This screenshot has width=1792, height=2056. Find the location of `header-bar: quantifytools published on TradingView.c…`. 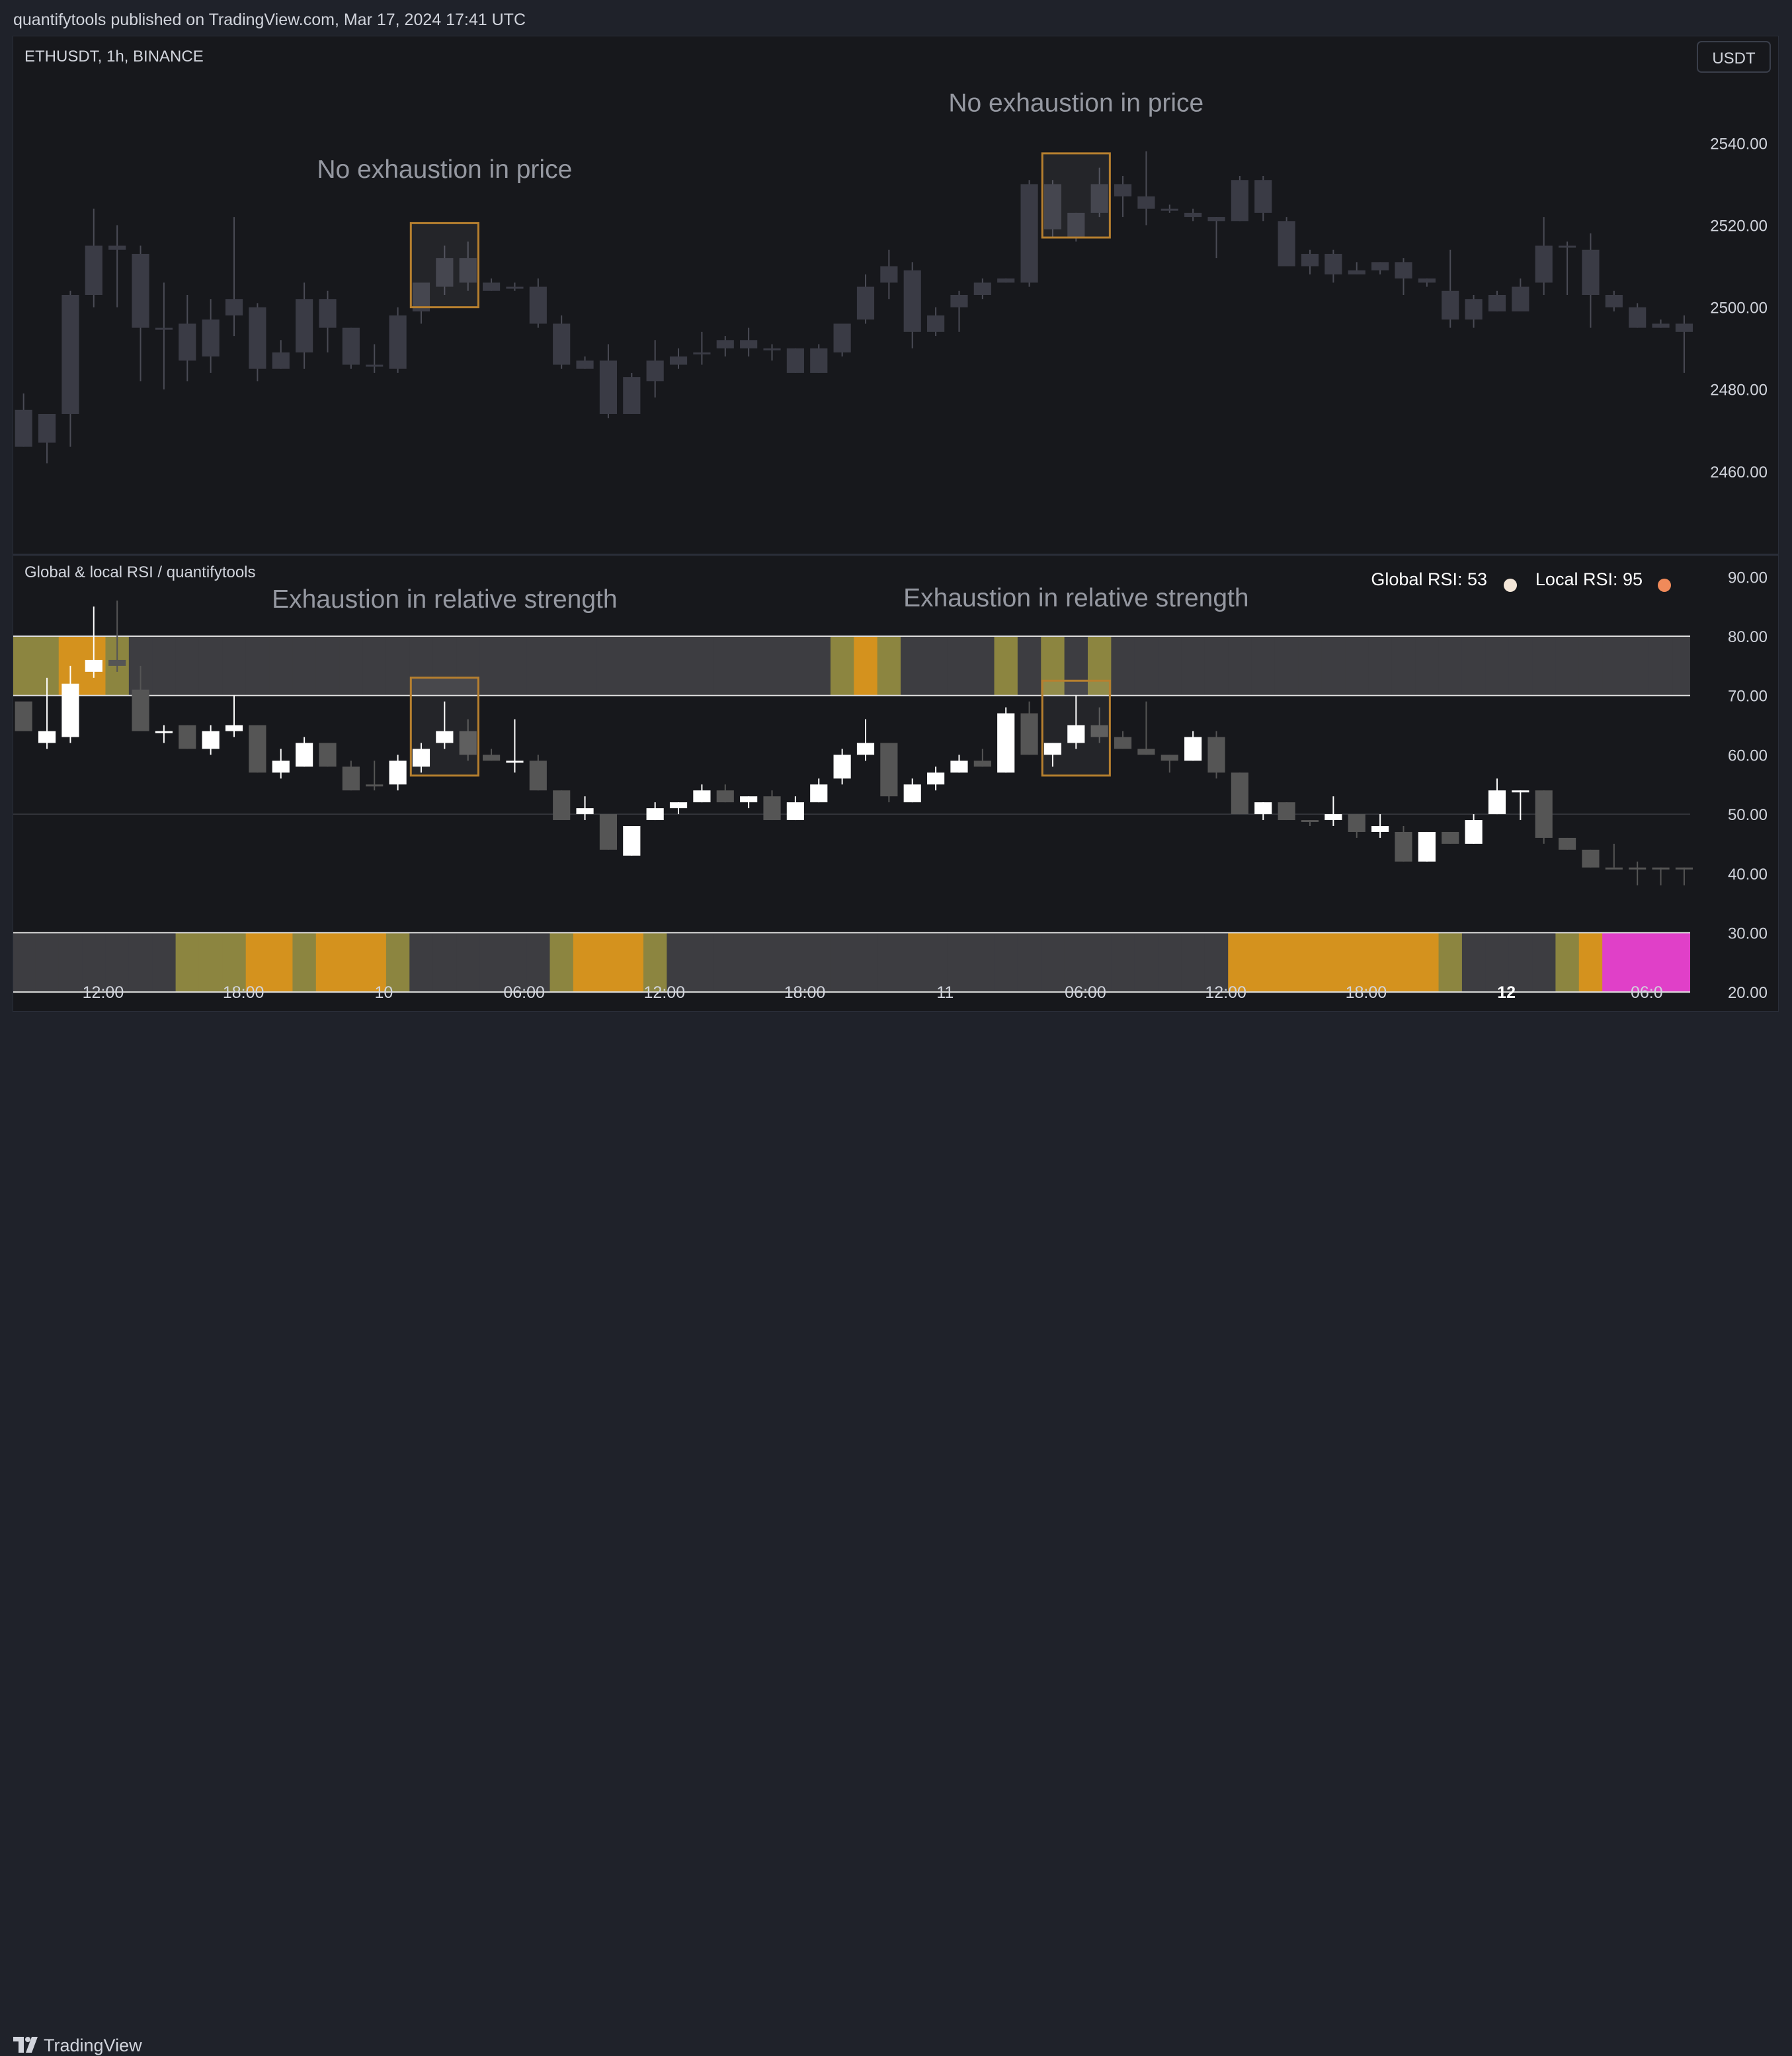

header-bar: quantifytools published on TradingView.c… is located at coordinates (896, 18).